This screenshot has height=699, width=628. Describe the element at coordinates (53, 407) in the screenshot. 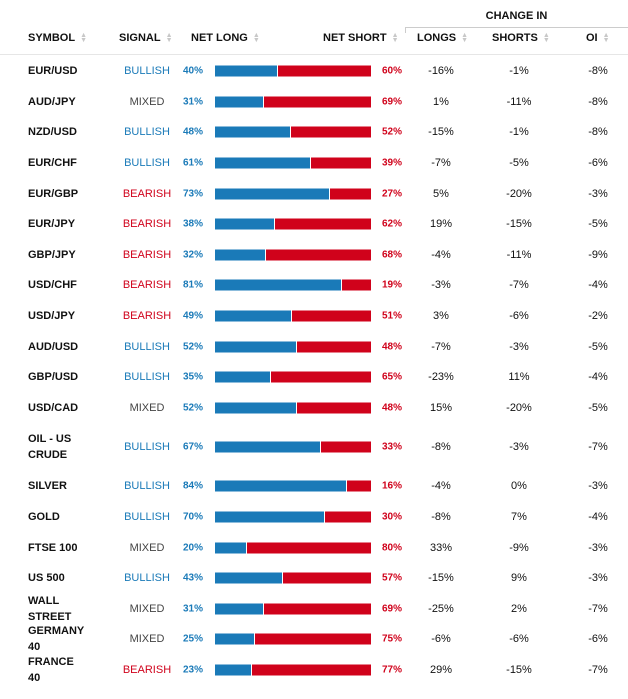

I see `symbol-link: USD/CAD` at that location.